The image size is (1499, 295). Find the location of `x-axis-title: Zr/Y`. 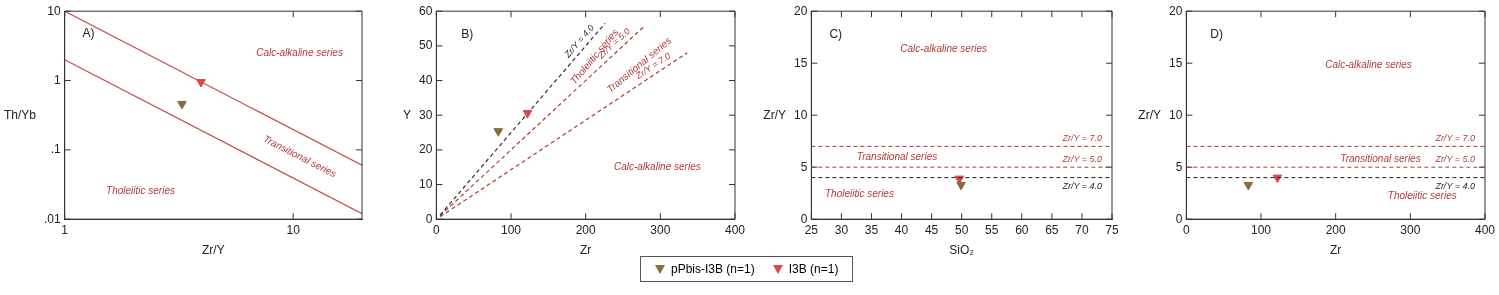

x-axis-title: Zr/Y is located at coordinates (213, 250).